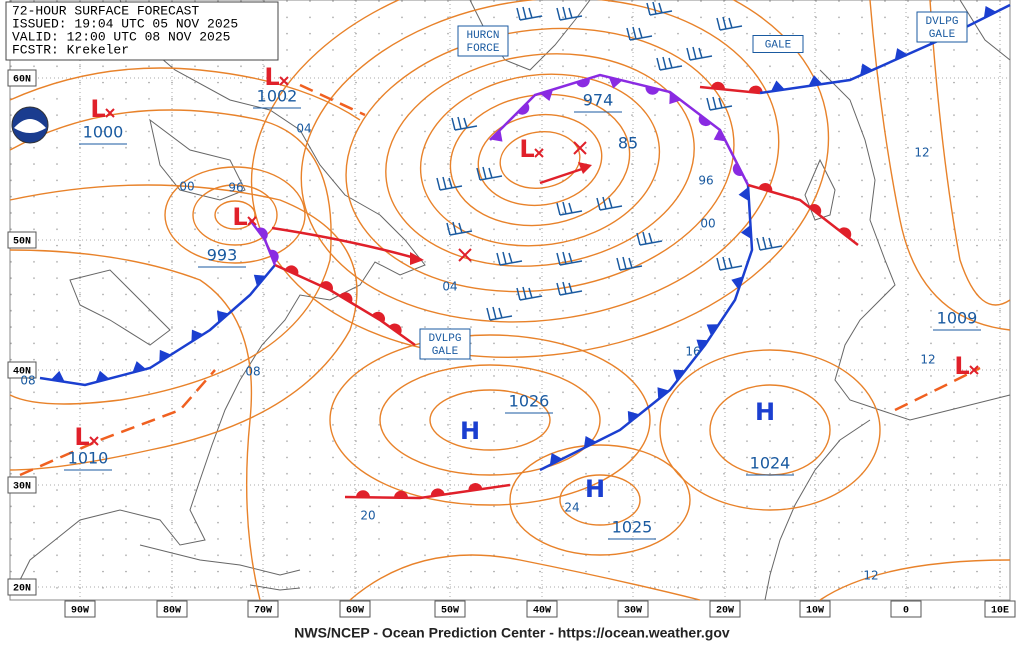  Describe the element at coordinates (705, 181) in the screenshot. I see `isobar-label: 96` at that location.